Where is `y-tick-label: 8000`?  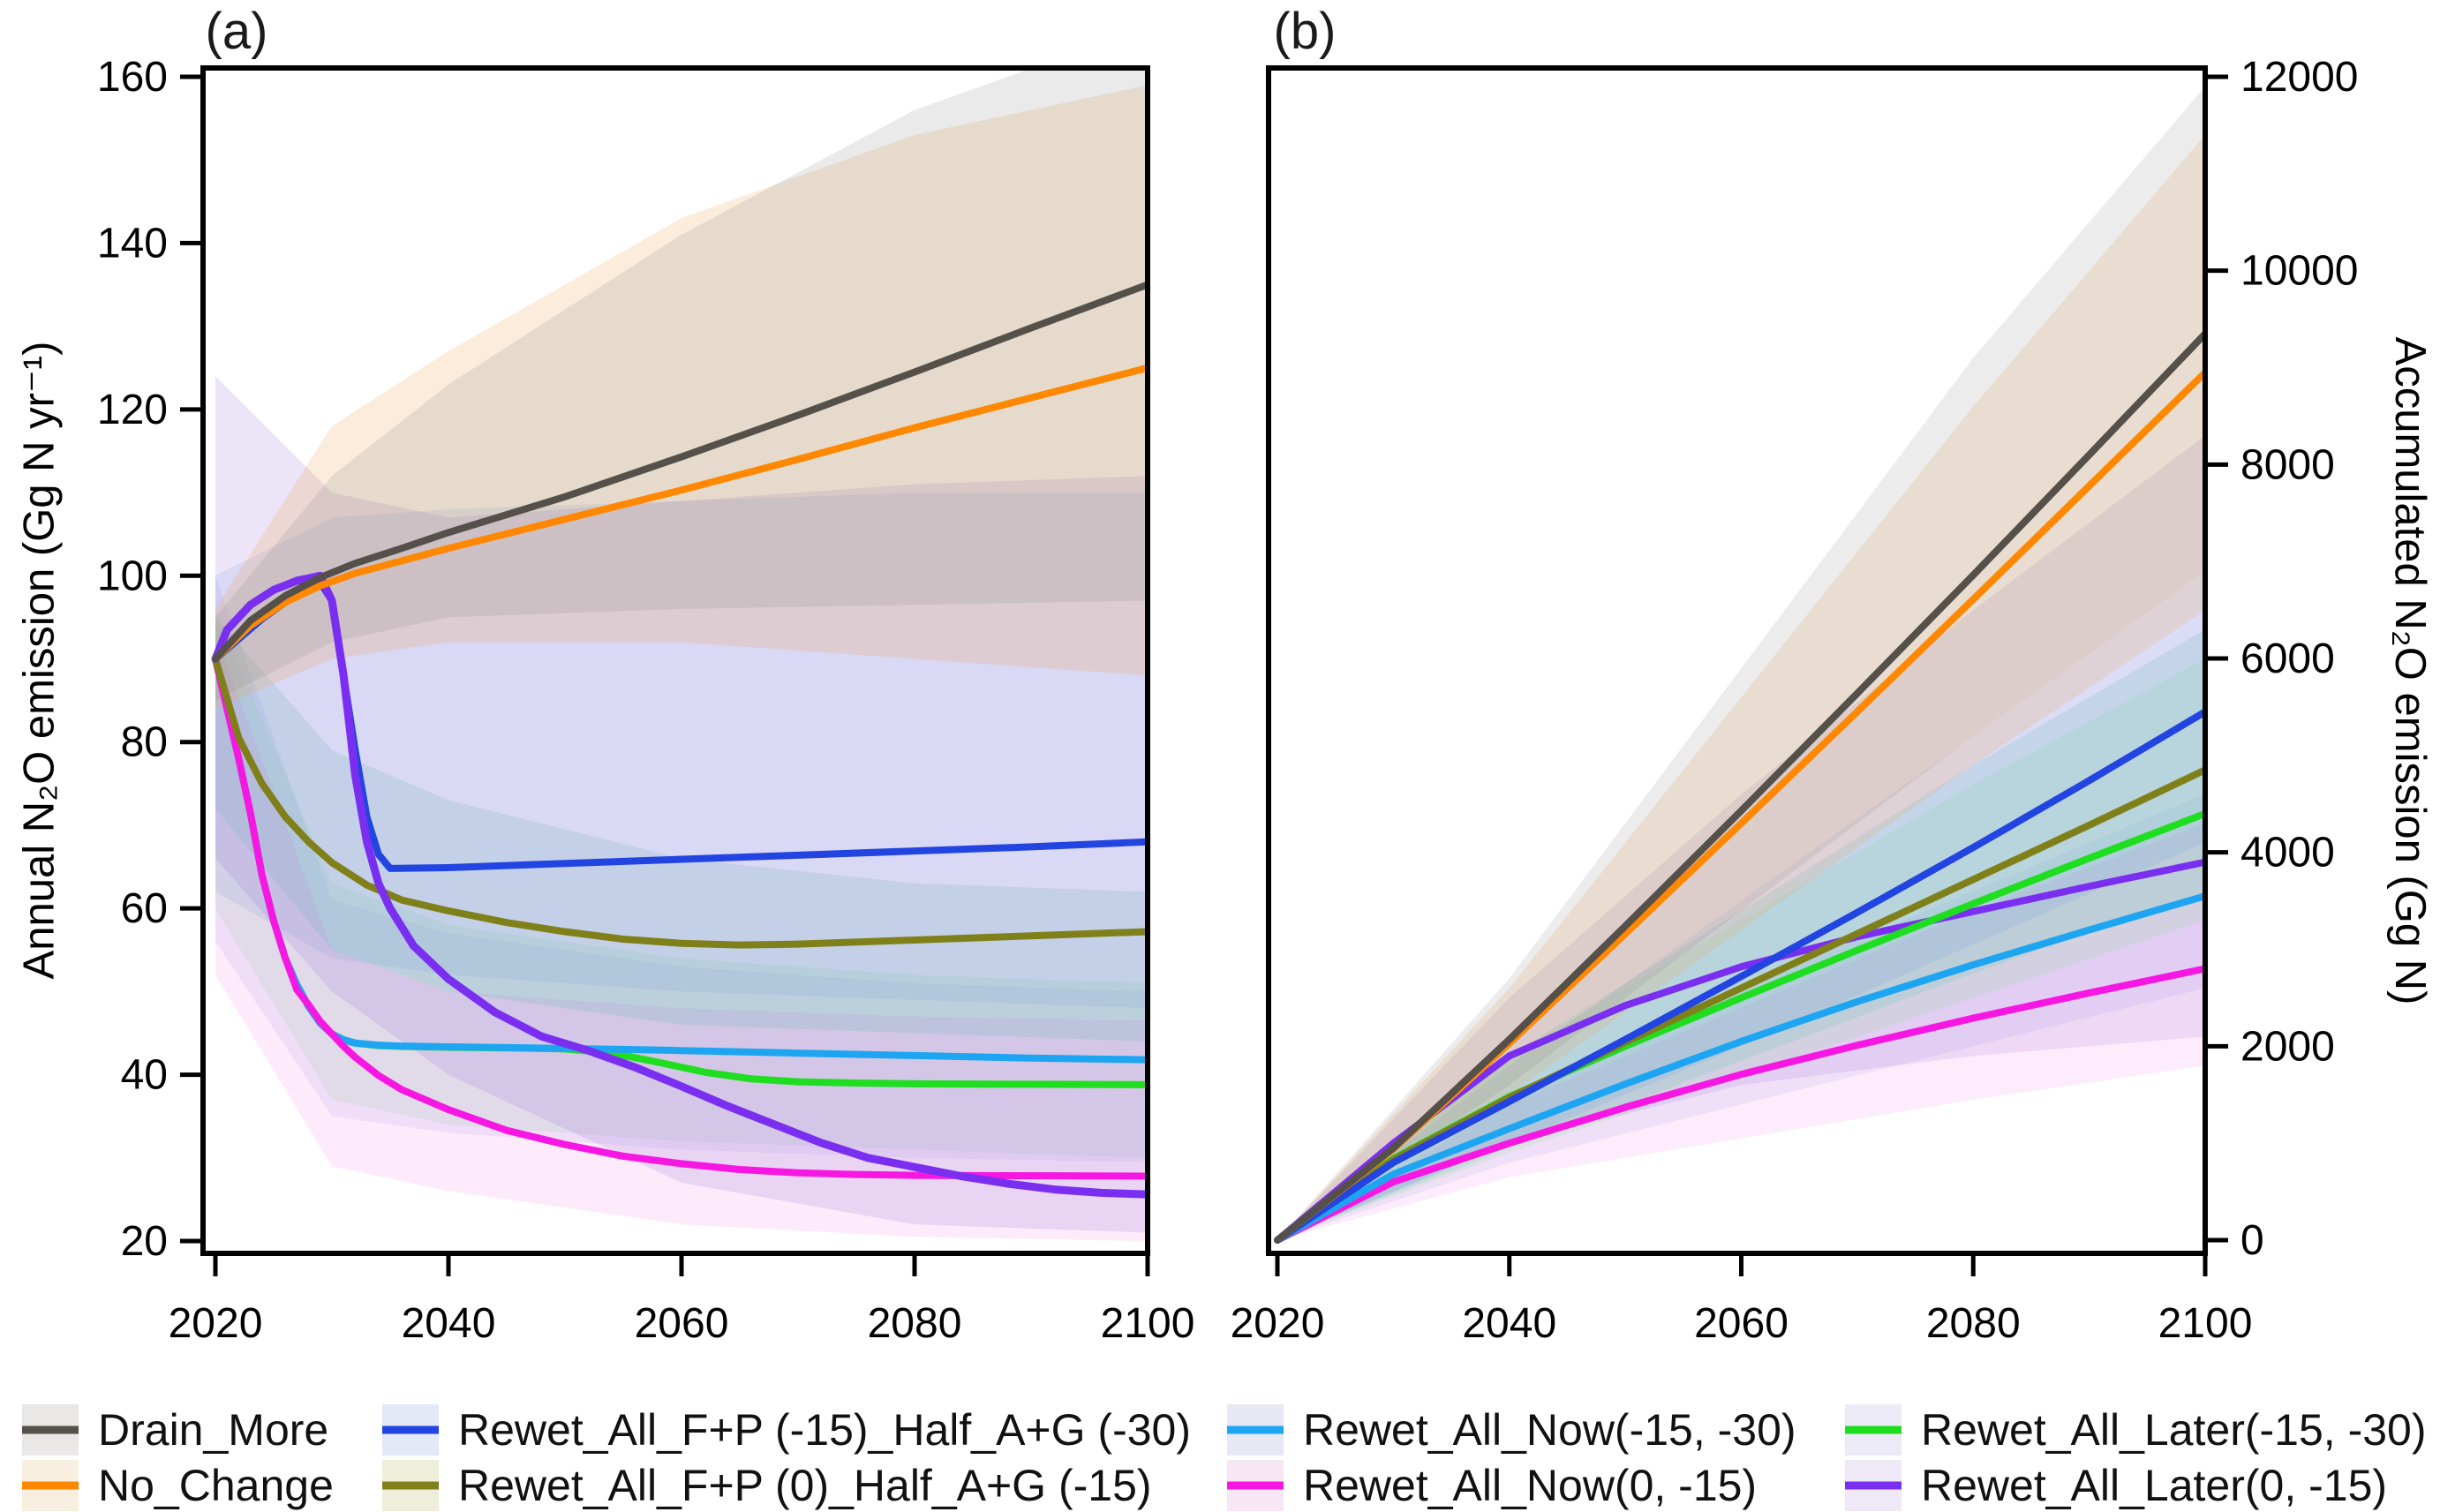
y-tick-label: 8000 is located at coordinates (2287, 464).